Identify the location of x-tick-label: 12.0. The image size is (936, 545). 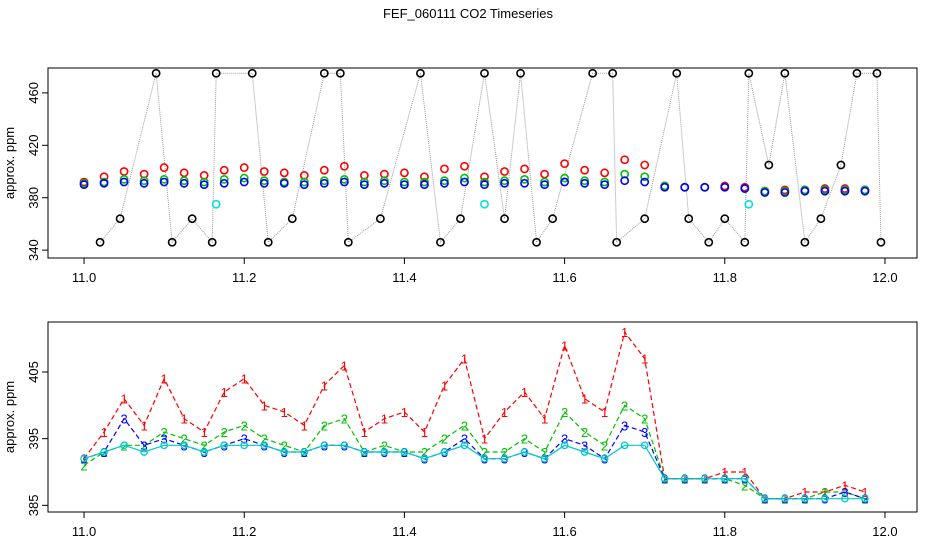
(884, 277).